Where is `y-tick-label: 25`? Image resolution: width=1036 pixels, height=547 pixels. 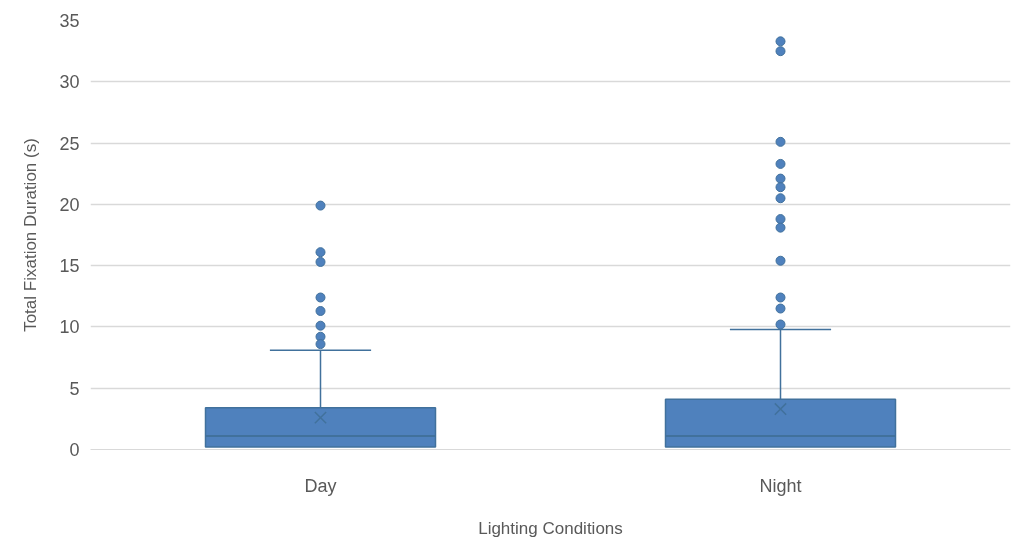 y-tick-label: 25 is located at coordinates (69, 143).